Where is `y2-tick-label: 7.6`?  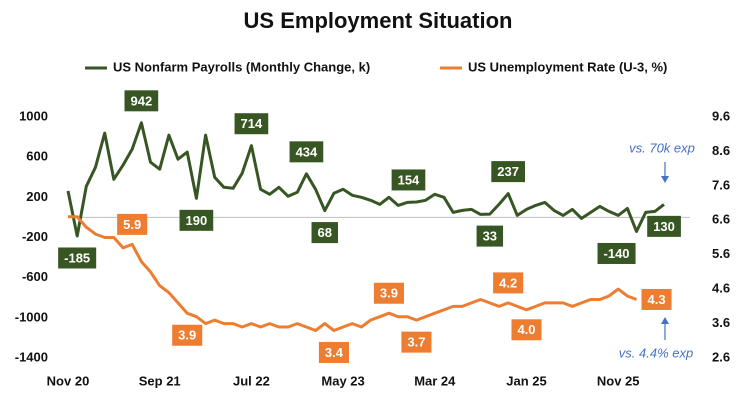 y2-tick-label: 7.6 is located at coordinates (721, 184).